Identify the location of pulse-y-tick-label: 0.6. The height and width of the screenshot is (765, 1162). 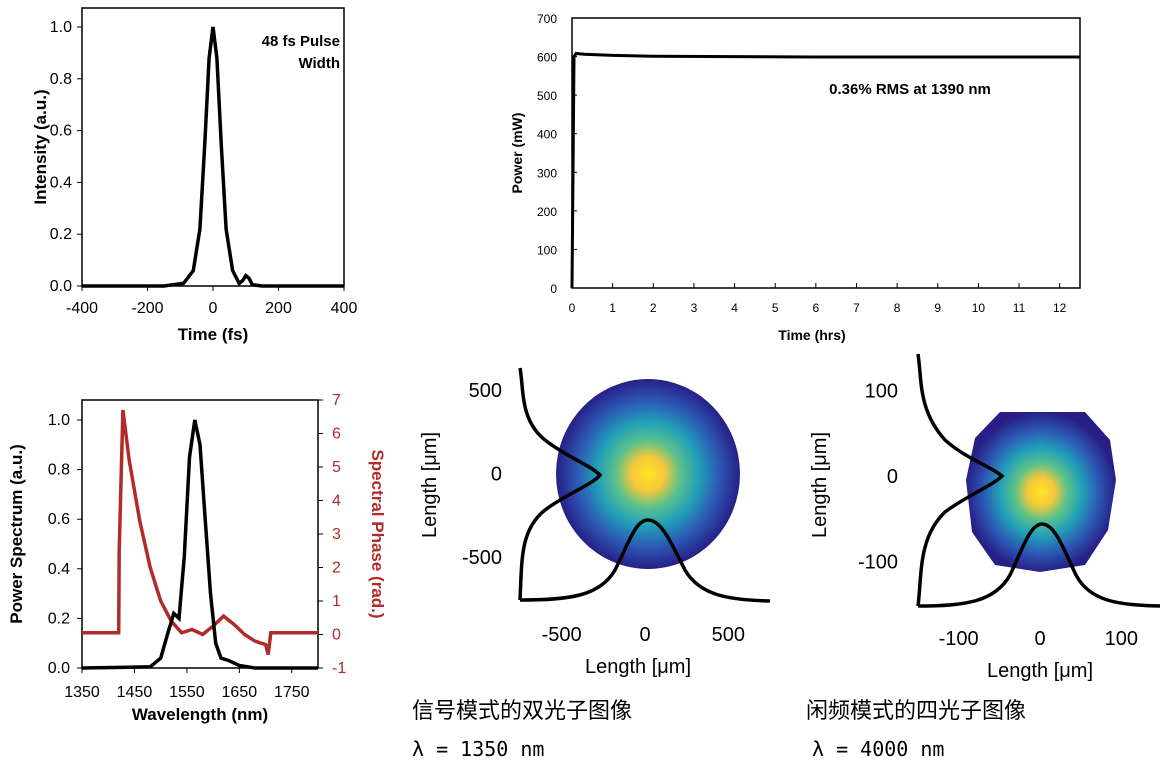
(61, 131).